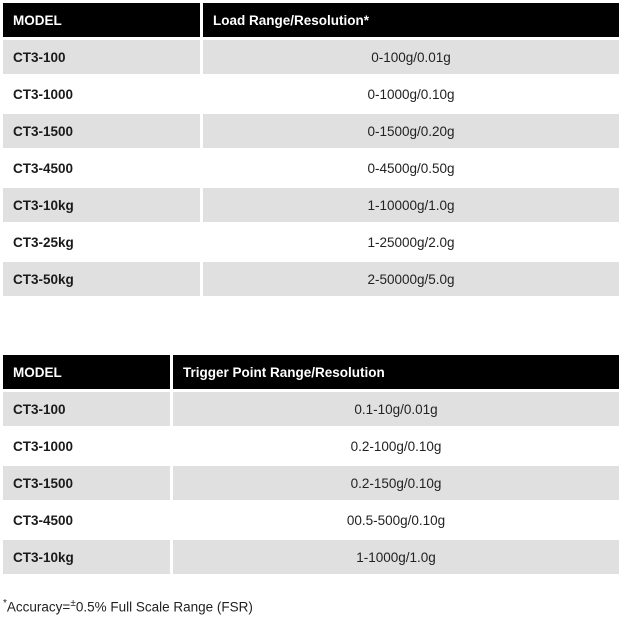 This screenshot has height=623, width=622. Describe the element at coordinates (5, 603) in the screenshot. I see `footnote-asterisk: *` at that location.